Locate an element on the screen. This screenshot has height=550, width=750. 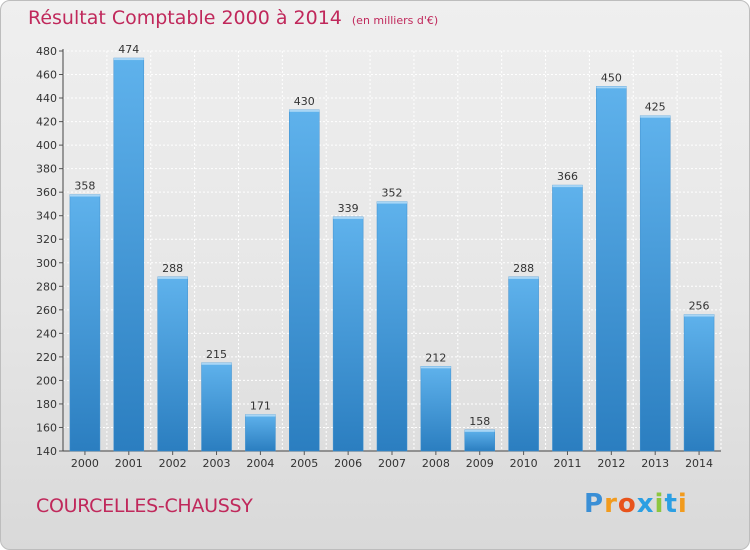
value-label: 450 is located at coordinates (611, 77).